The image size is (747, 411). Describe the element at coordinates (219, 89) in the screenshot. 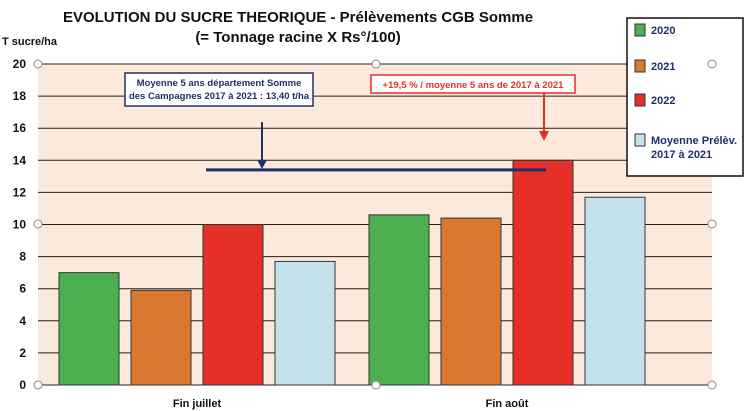

I see `annotation-box-average` at that location.